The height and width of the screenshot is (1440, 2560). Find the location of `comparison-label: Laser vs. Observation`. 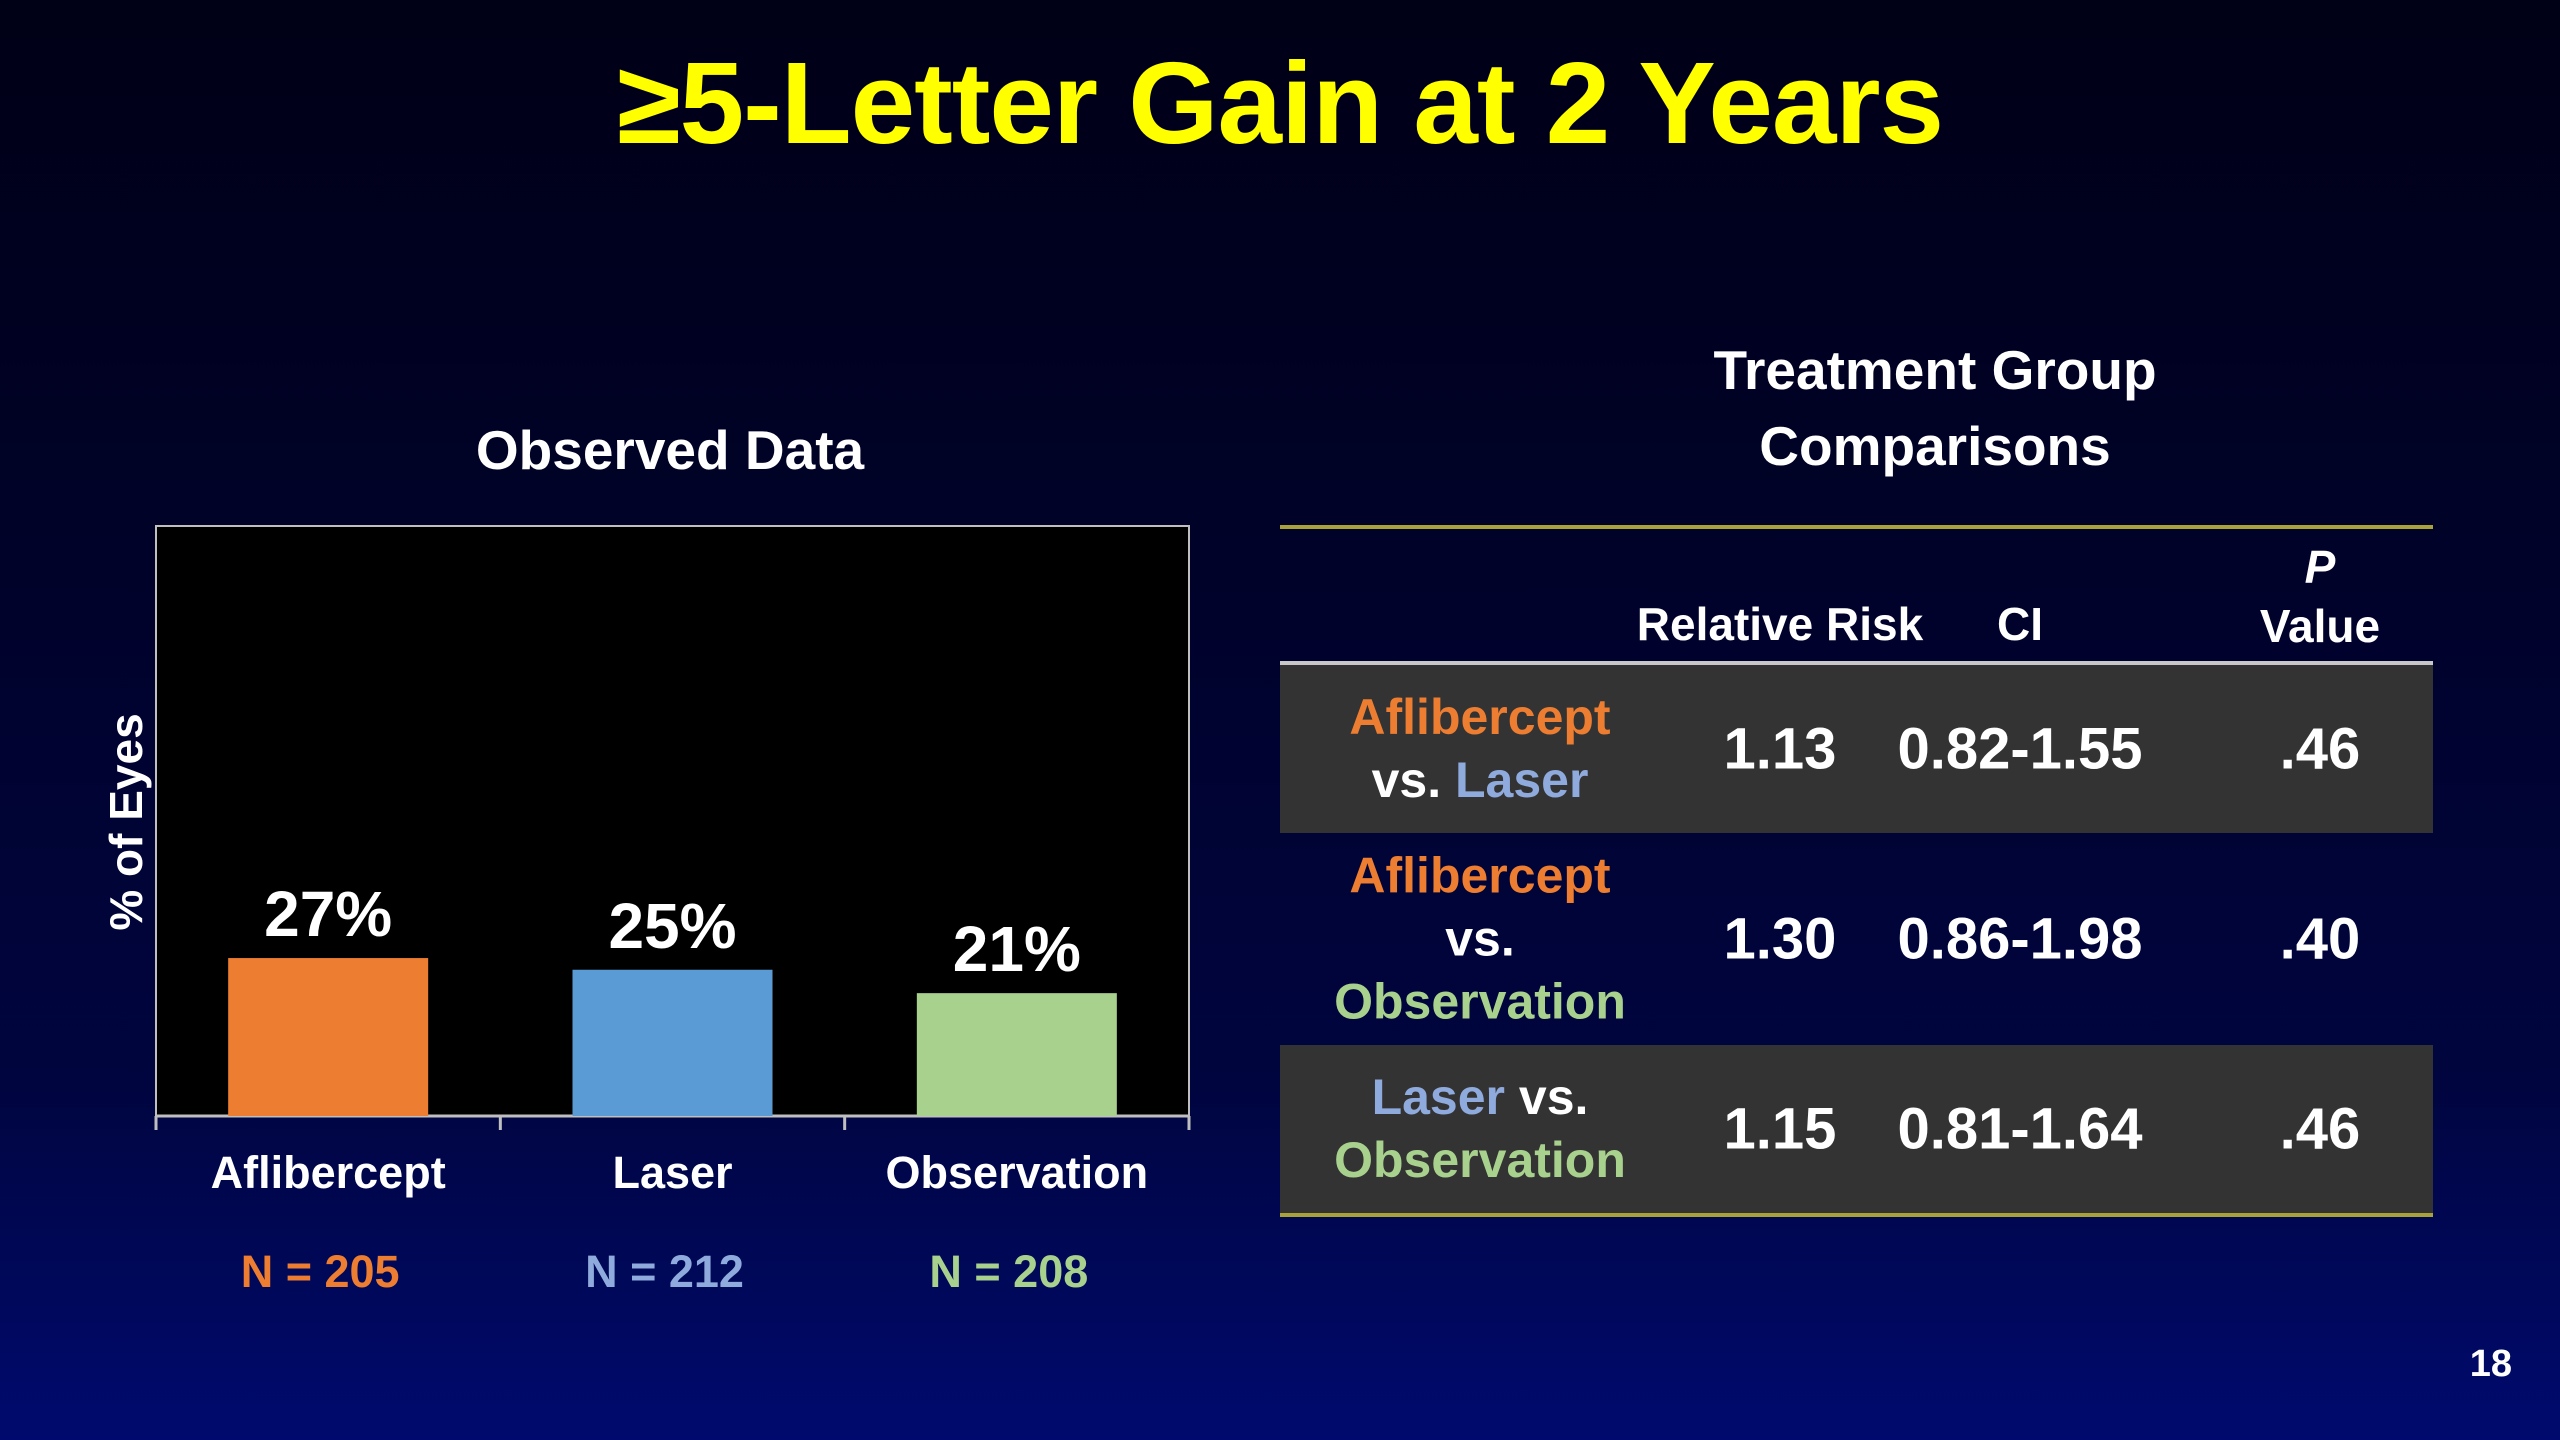

comparison-label: Laser vs. Observation is located at coordinates (1480, 1129).